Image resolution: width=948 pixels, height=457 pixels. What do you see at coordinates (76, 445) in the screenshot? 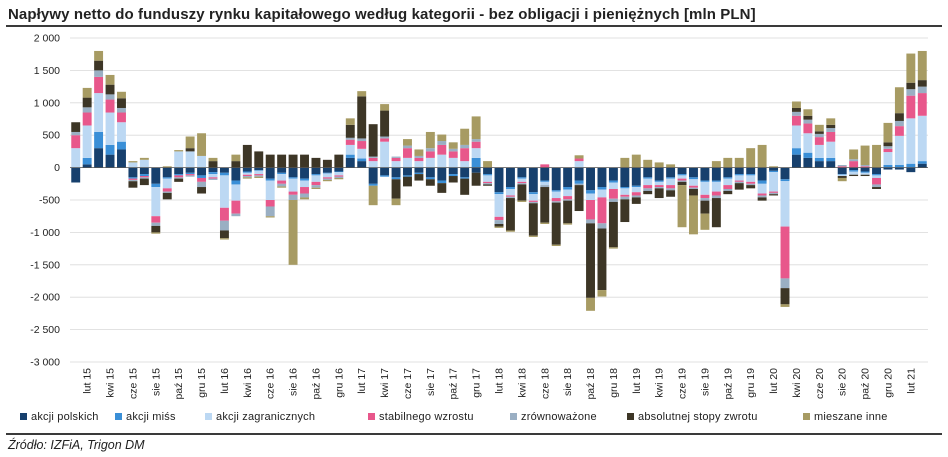
I see `source-note: Źródło: IZFiA, Trigon DM` at bounding box center [76, 445].